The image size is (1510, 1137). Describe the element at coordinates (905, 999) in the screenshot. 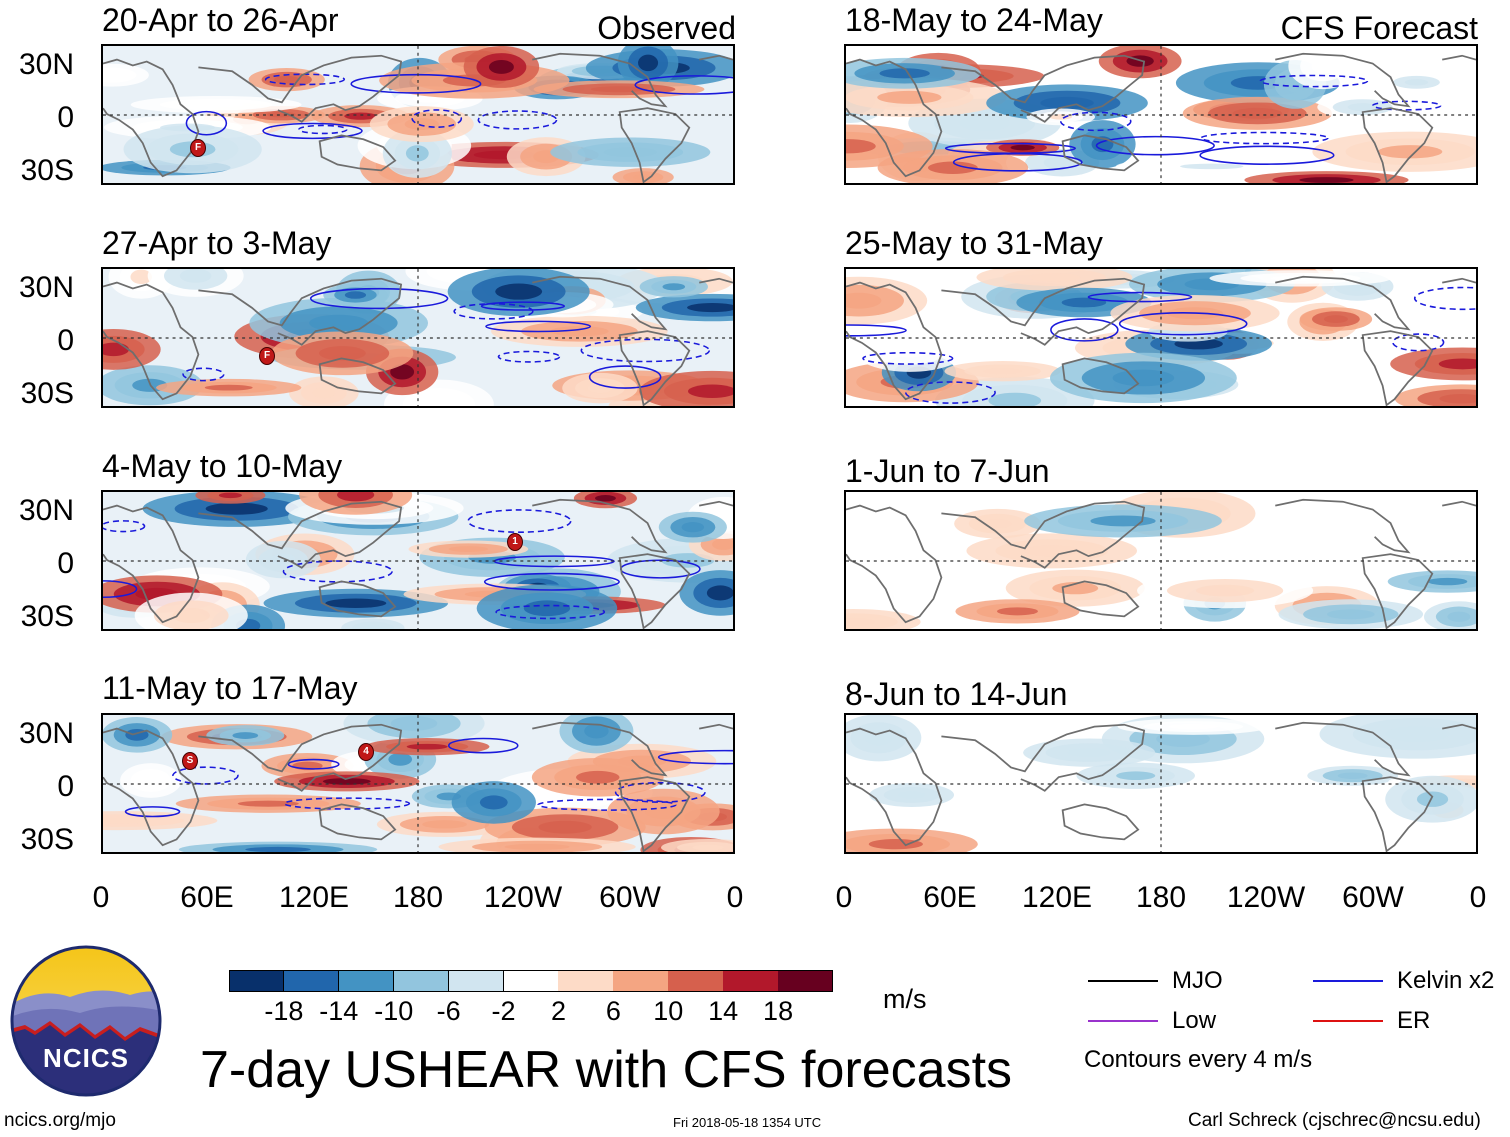

I see `colorbar-units: m/s` at that location.